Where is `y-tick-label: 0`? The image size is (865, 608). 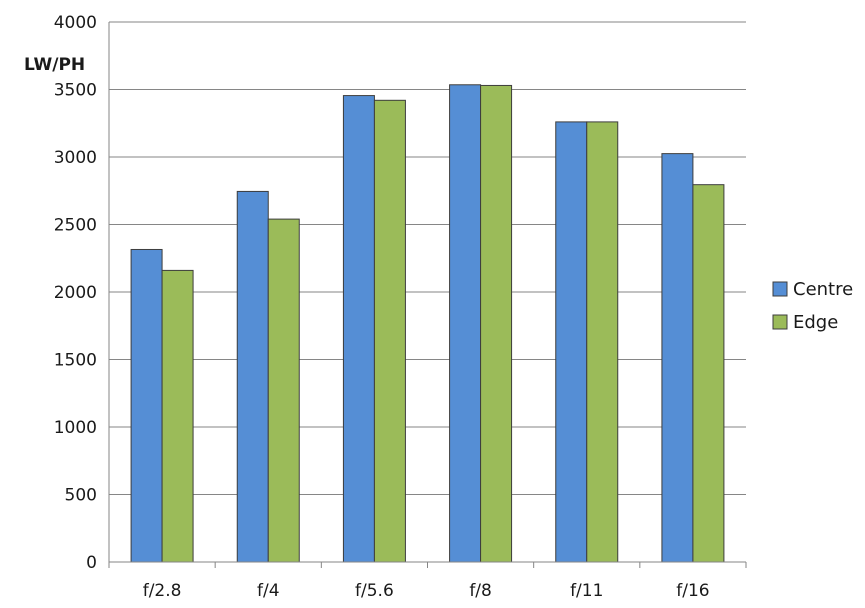
y-tick-label: 0 is located at coordinates (91, 563).